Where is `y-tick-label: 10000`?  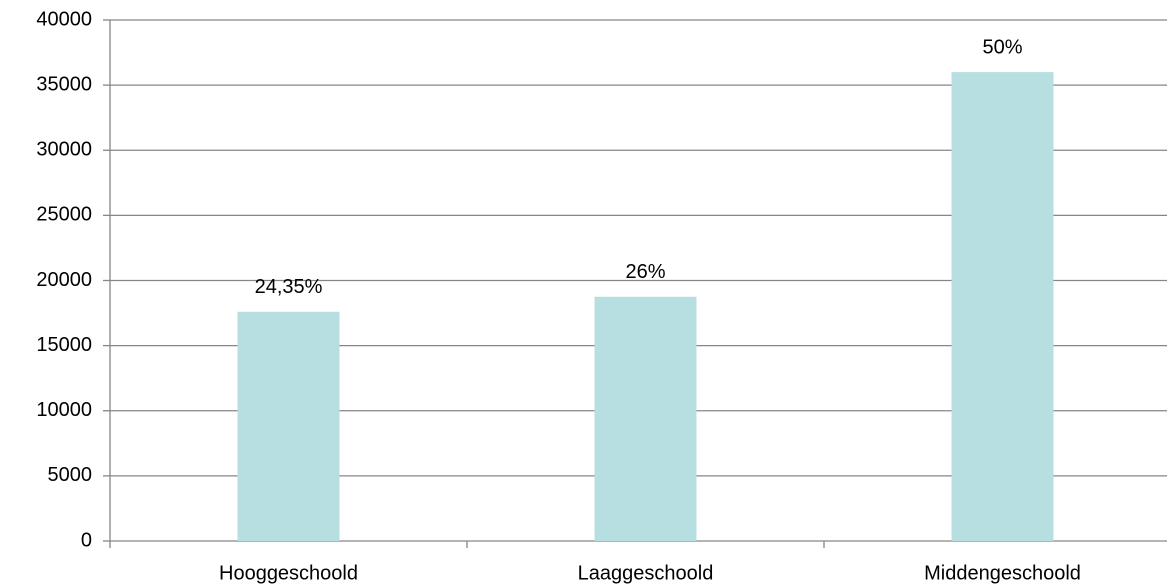 y-tick-label: 10000 is located at coordinates (64, 410).